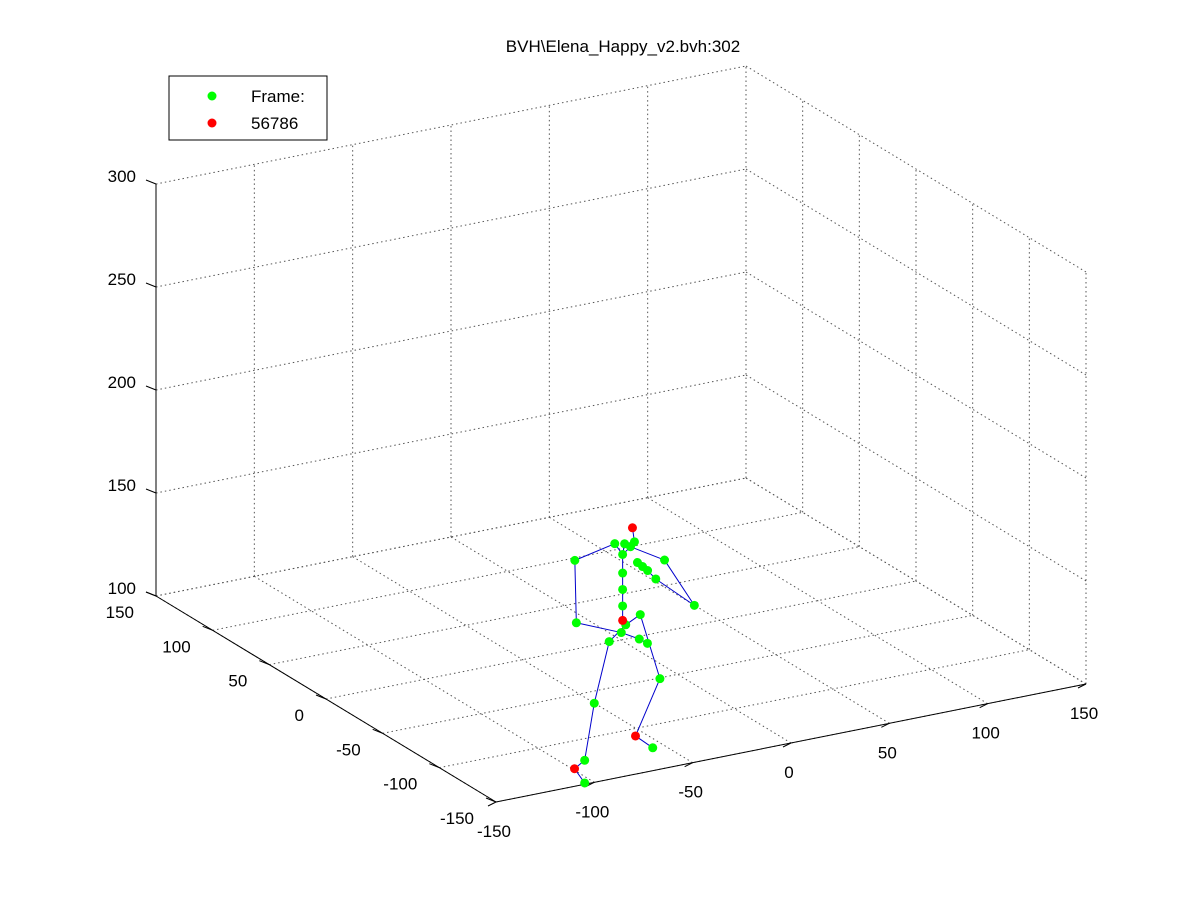 The image size is (1201, 901). I want to click on joint-rclav, so click(630, 547).